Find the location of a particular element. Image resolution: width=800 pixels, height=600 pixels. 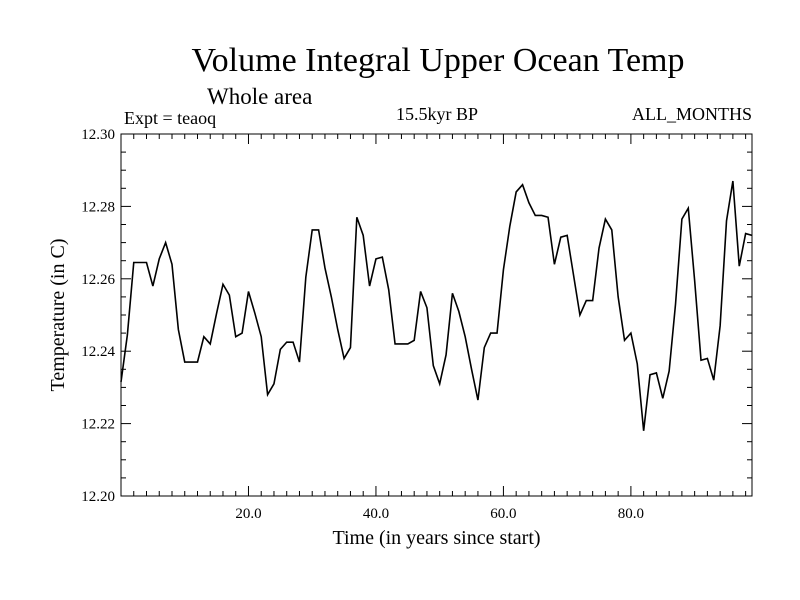

experiment-label: Expt = teaoq is located at coordinates (170, 118).